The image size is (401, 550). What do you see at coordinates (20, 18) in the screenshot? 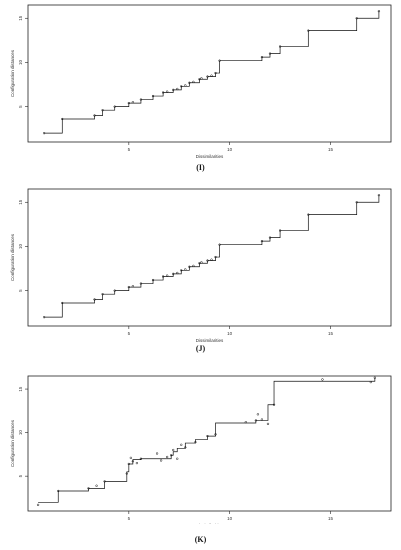
I see `y-tick-label: 15` at bounding box center [20, 18].